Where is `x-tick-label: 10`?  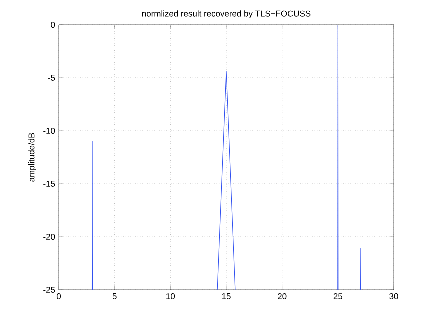
x-tick-label: 10 is located at coordinates (171, 297).